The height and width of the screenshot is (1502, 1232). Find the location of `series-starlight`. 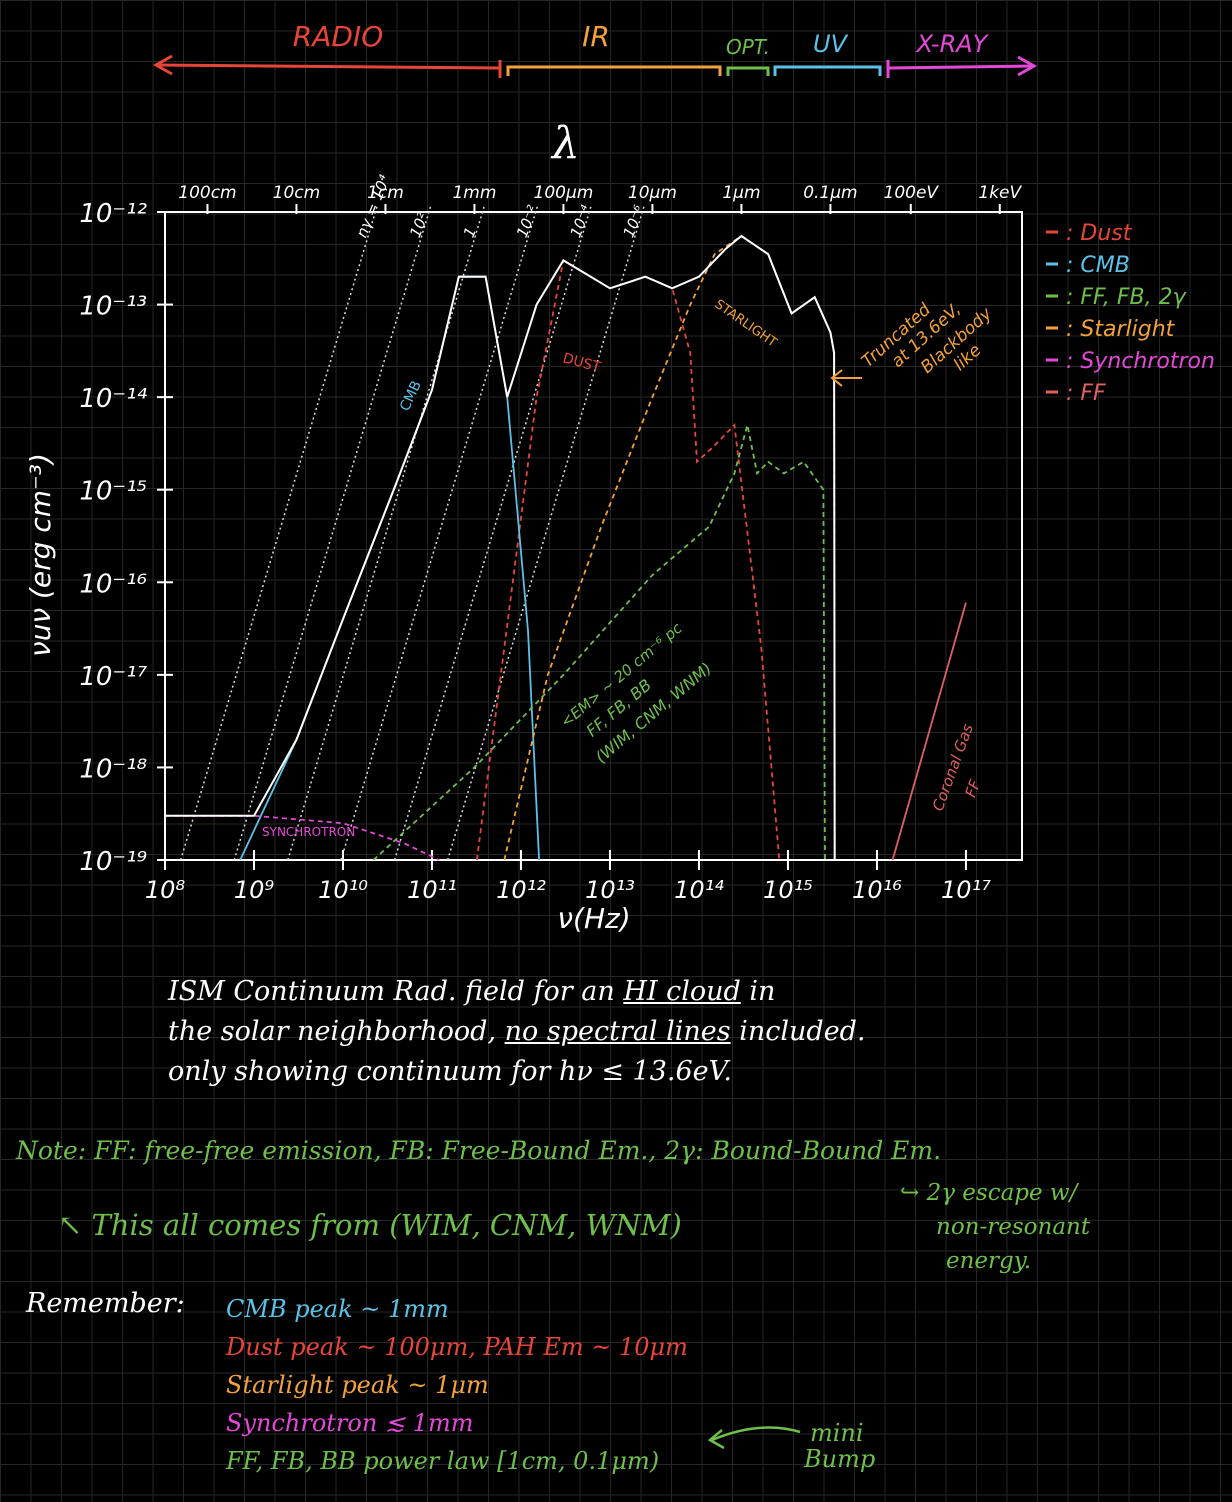

series-starlight is located at coordinates (669, 547).